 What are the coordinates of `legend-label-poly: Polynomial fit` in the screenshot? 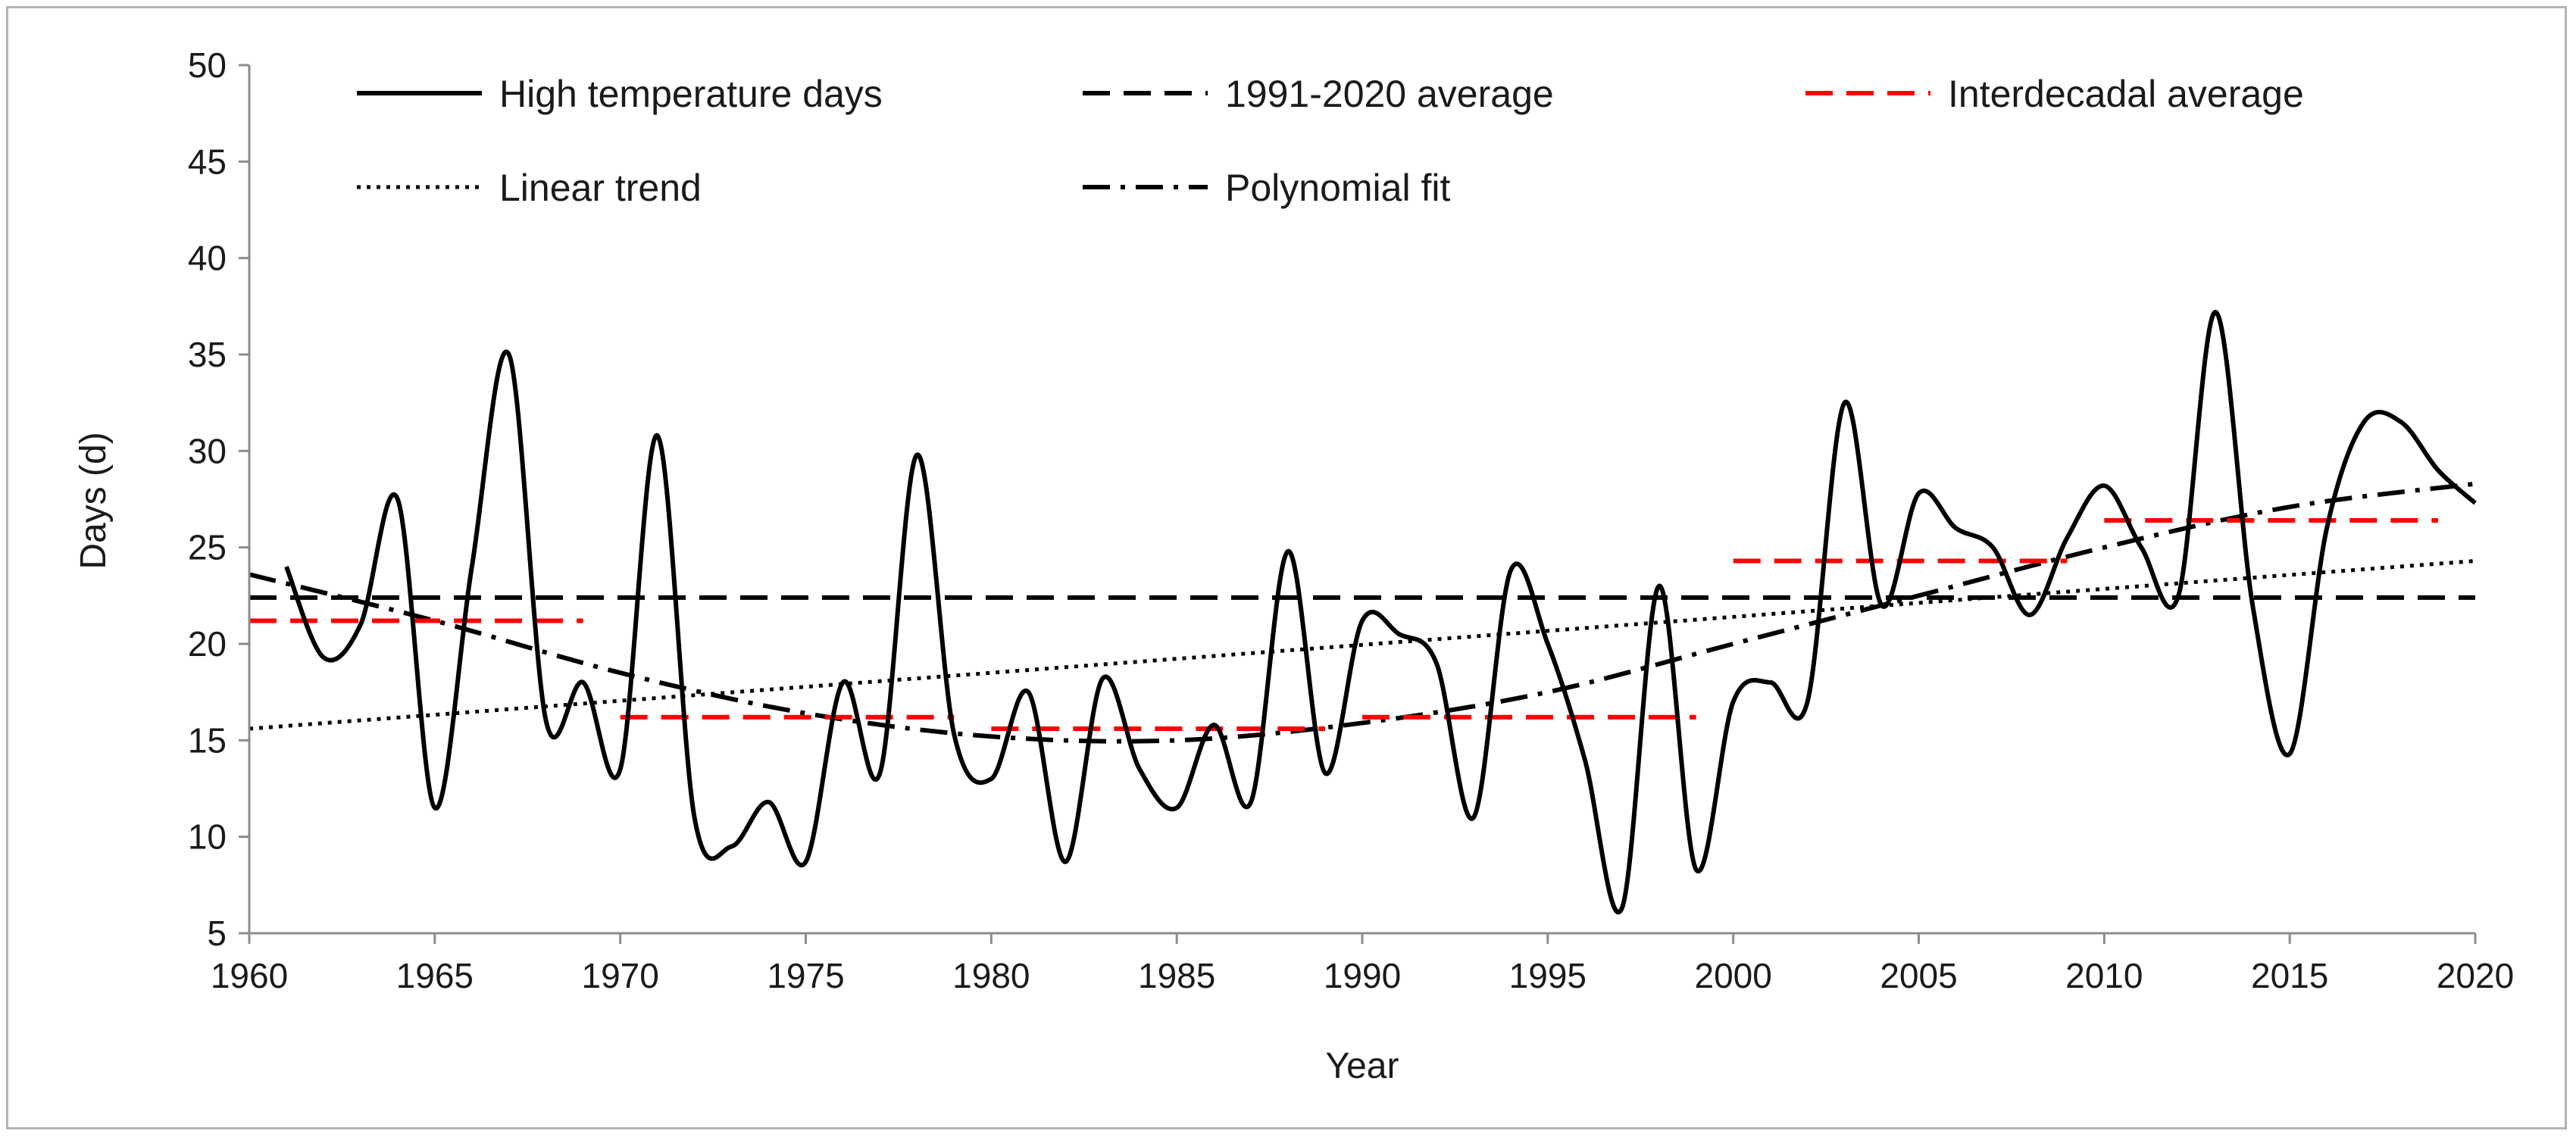 It's located at (1337, 188).